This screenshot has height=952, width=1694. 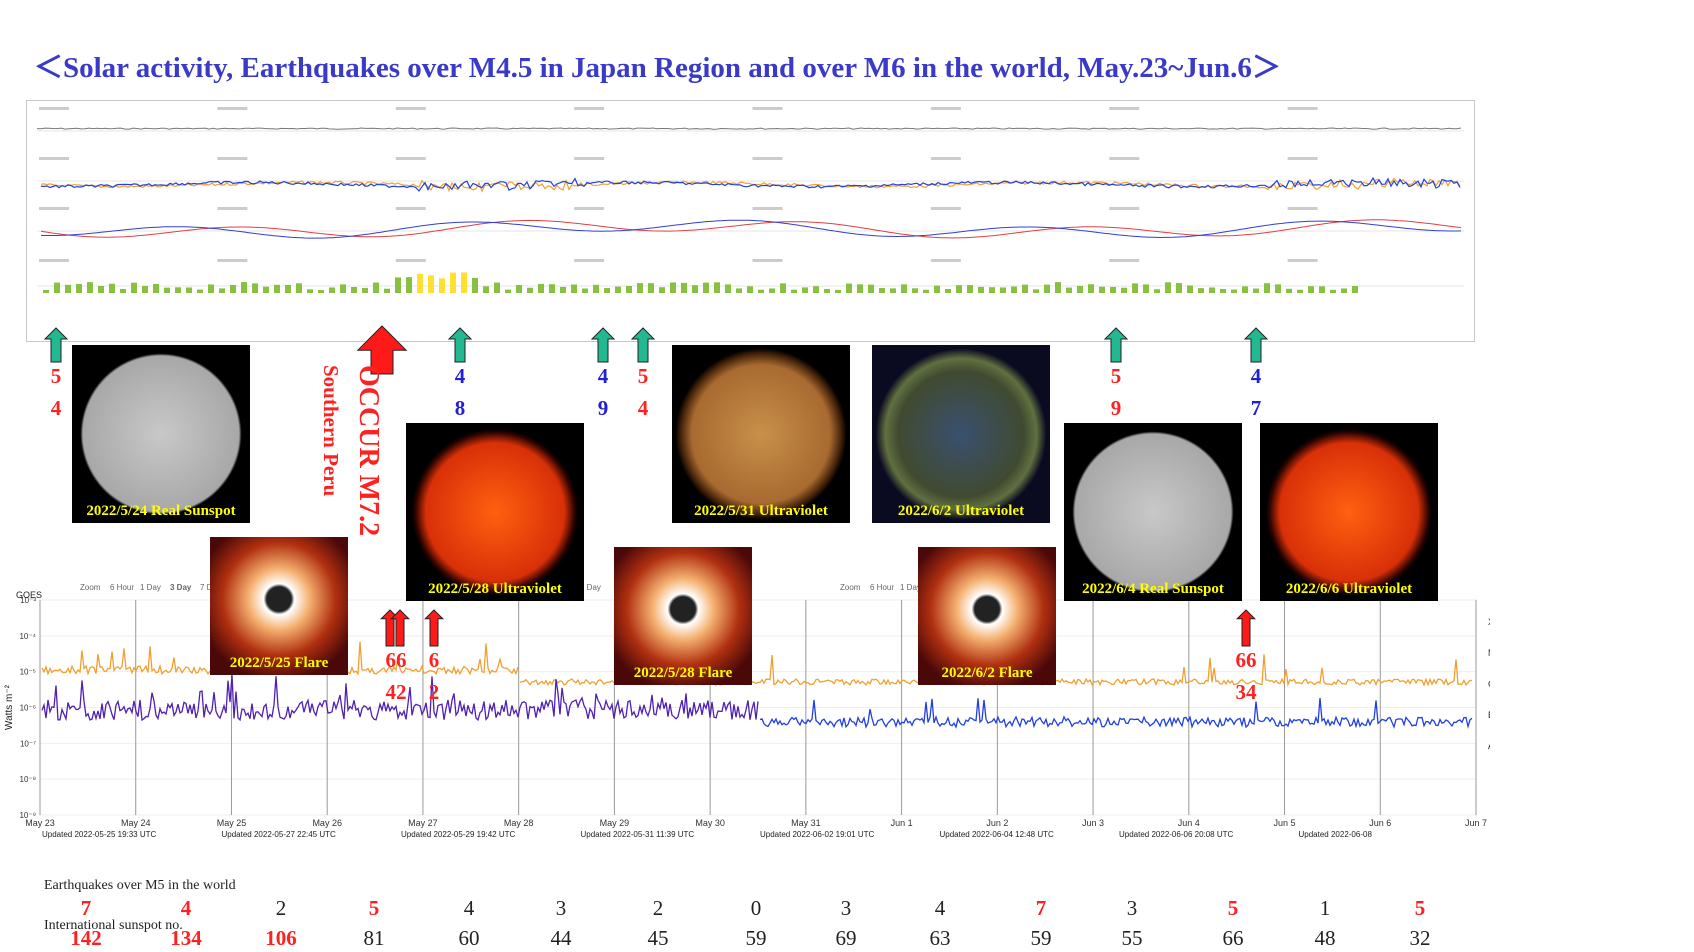 I want to click on arrow-bottom-value: 4, so click(x=643, y=408).